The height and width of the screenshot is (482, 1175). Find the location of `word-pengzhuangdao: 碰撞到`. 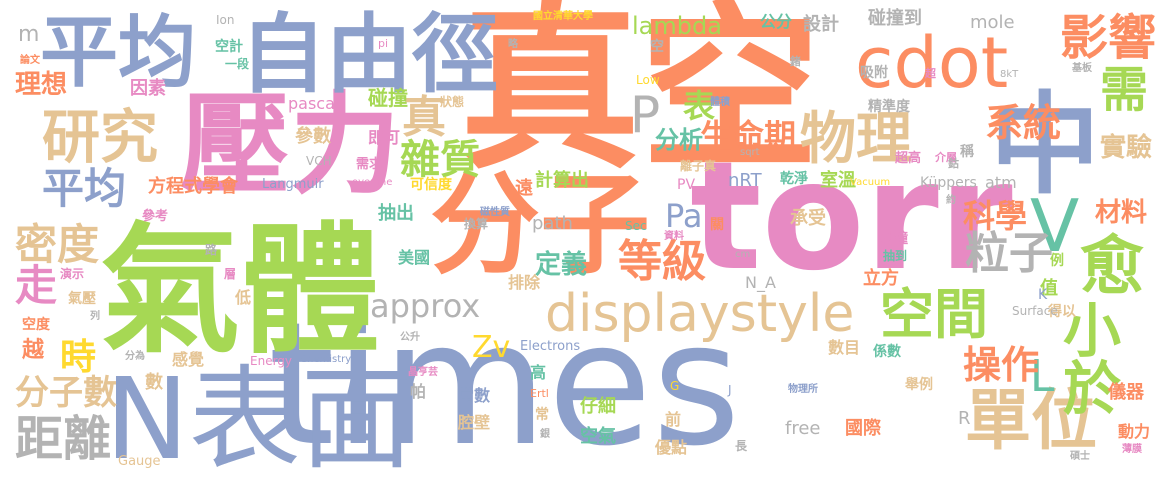

word-pengzhuangdao: 碰撞到 is located at coordinates (895, 18).